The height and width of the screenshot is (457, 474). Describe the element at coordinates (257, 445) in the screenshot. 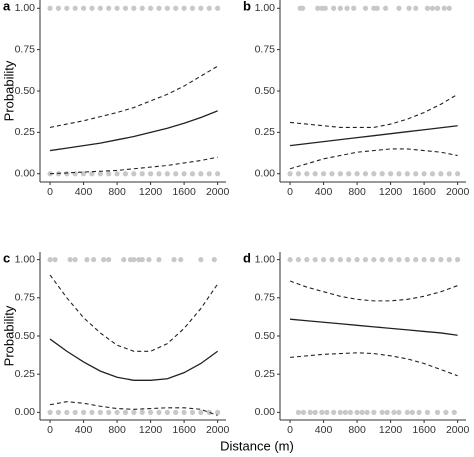

I see `x-axis-label: Distance (m)` at that location.